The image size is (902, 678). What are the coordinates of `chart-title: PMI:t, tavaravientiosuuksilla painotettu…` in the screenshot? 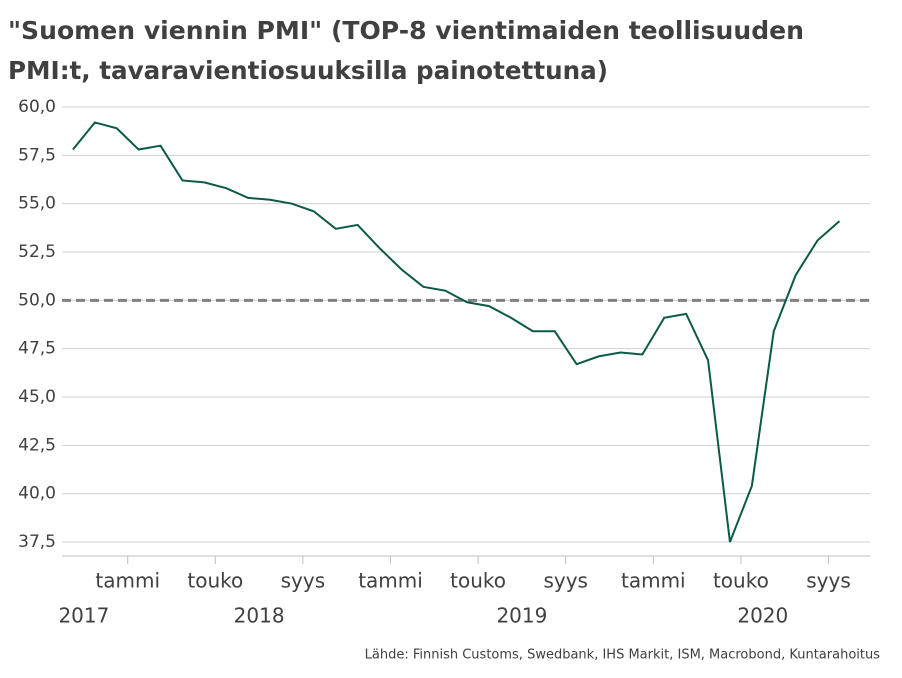 It's located at (308, 70).